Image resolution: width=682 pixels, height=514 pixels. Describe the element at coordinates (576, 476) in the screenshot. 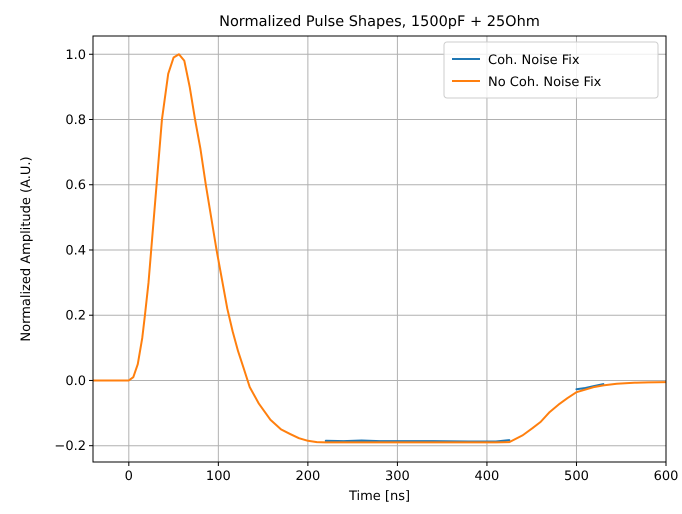

I see `x-tick-label: 500` at that location.